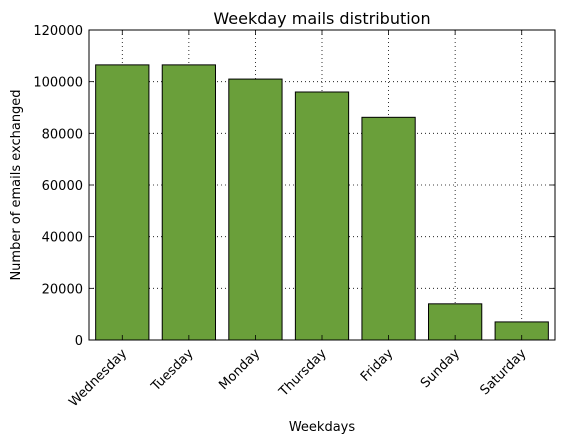 This screenshot has height=444, width=564. What do you see at coordinates (303, 373) in the screenshot?
I see `x-tick-label-thursday: Thursday` at bounding box center [303, 373].